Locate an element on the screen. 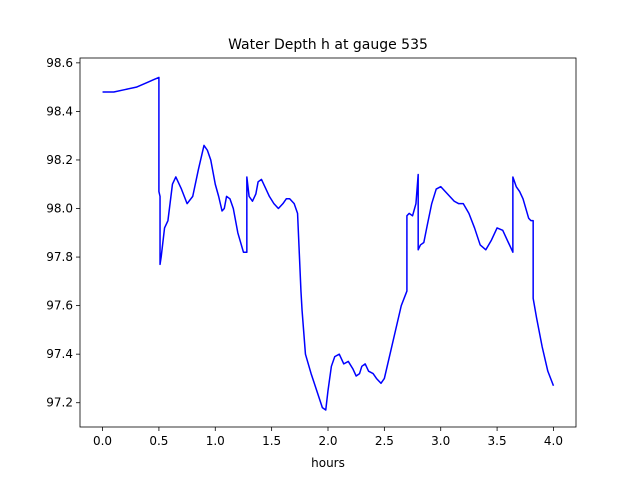 The image size is (640, 480). chart-title: Water Depth h at gauge 535 is located at coordinates (328, 45).